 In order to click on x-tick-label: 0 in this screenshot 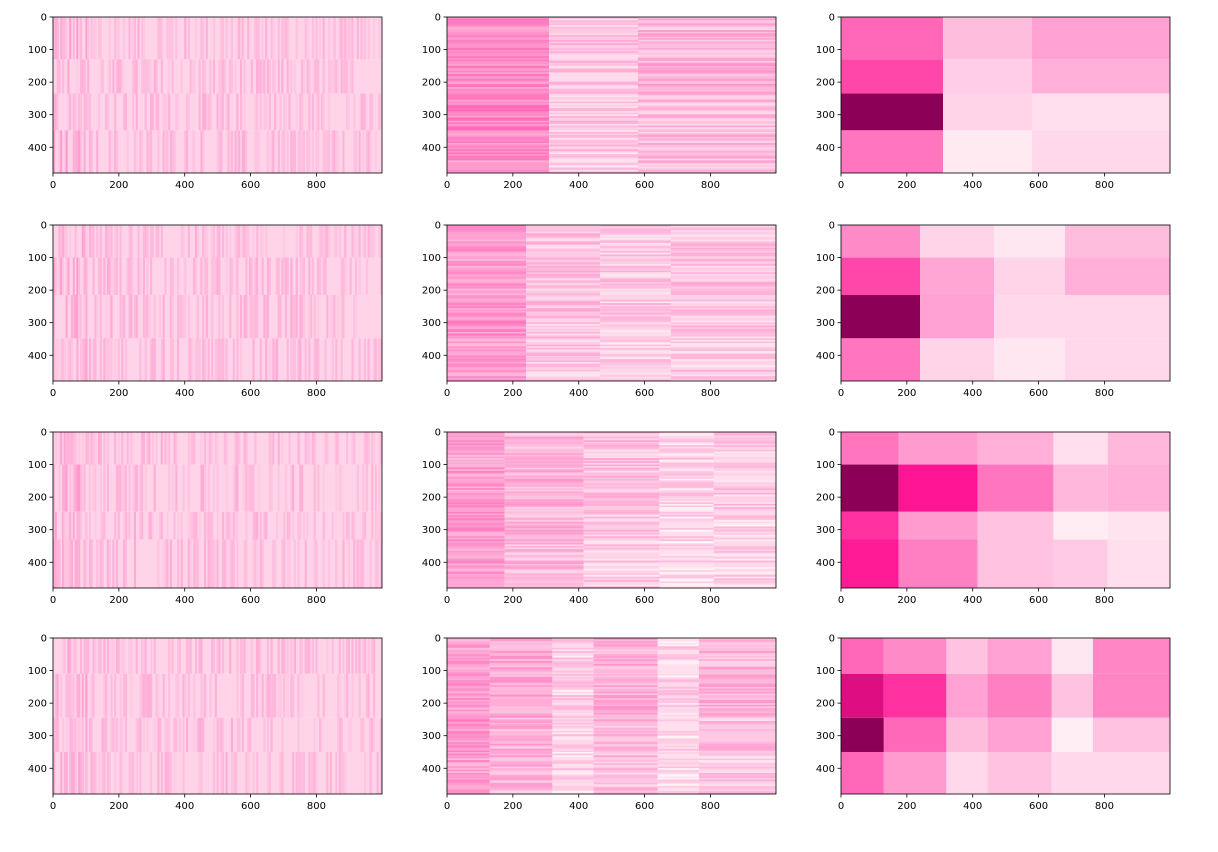, I will do `click(841, 185)`.